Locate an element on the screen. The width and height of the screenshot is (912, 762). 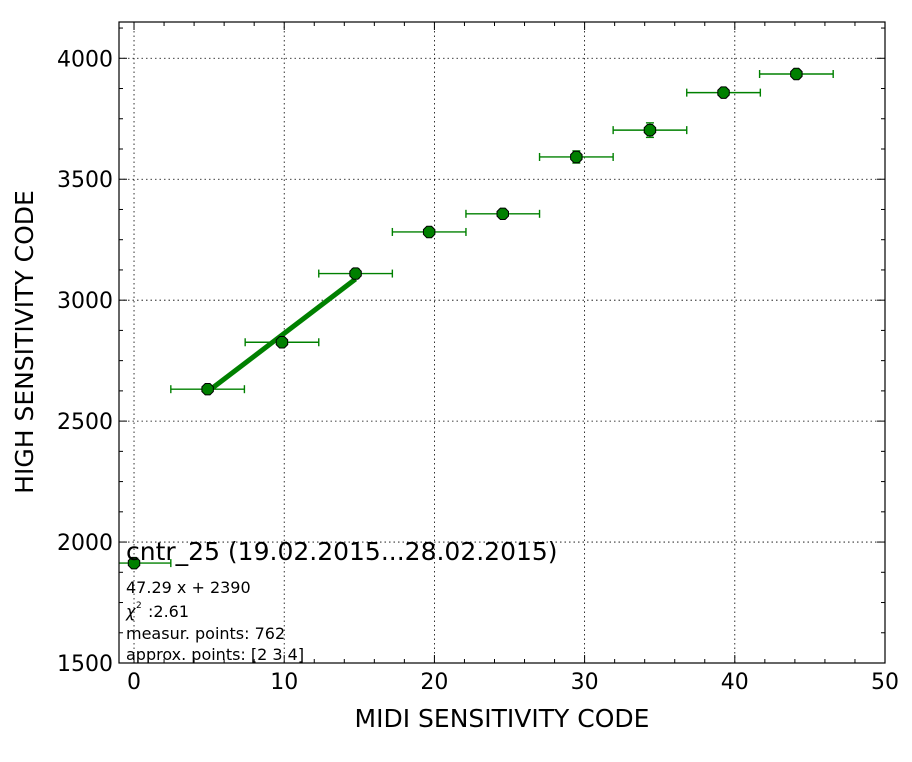
fit-line is located at coordinates (282, 335).